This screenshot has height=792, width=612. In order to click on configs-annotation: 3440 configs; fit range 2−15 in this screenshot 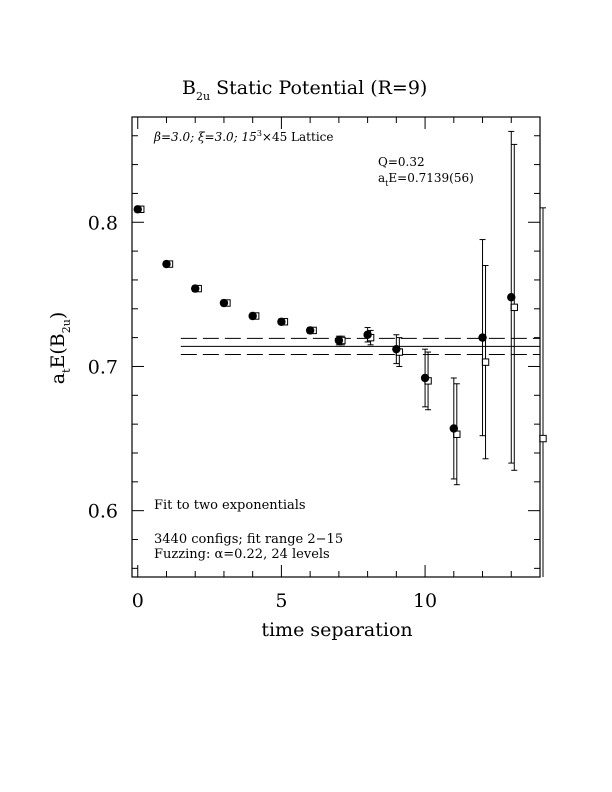, I will do `click(248, 539)`.